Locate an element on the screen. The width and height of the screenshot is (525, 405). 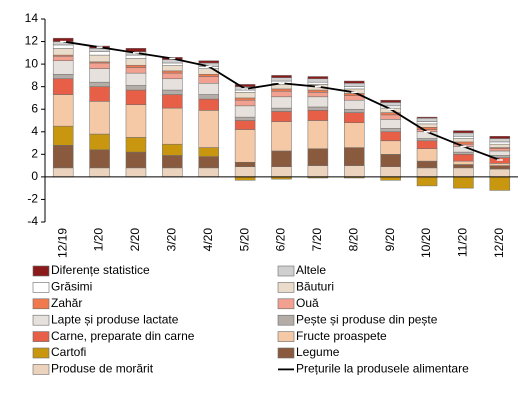
y-tick-label: 2 is located at coordinates (34, 154).